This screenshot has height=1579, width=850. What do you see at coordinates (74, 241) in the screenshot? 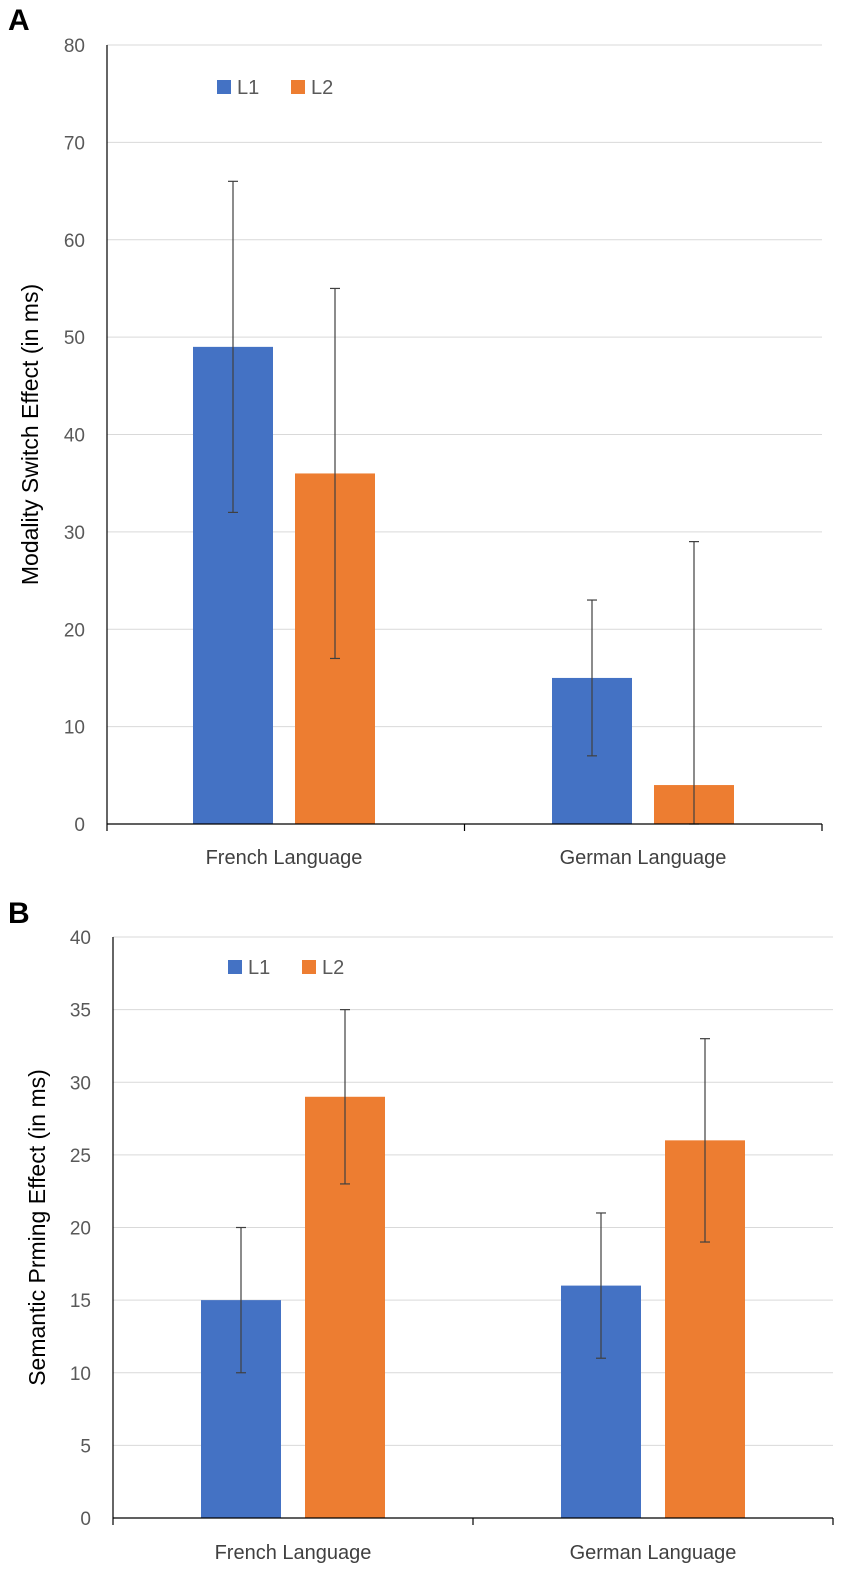
I see `y-tick-label: 60` at bounding box center [74, 241].